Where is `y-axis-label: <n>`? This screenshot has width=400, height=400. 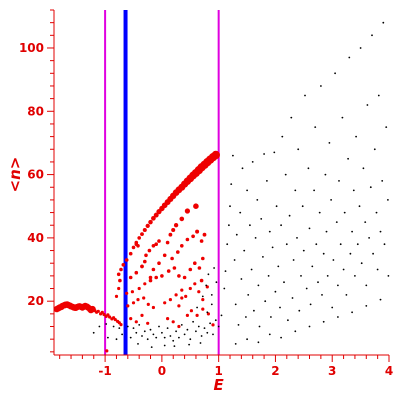
y-axis-label: <n> is located at coordinates (15, 175).